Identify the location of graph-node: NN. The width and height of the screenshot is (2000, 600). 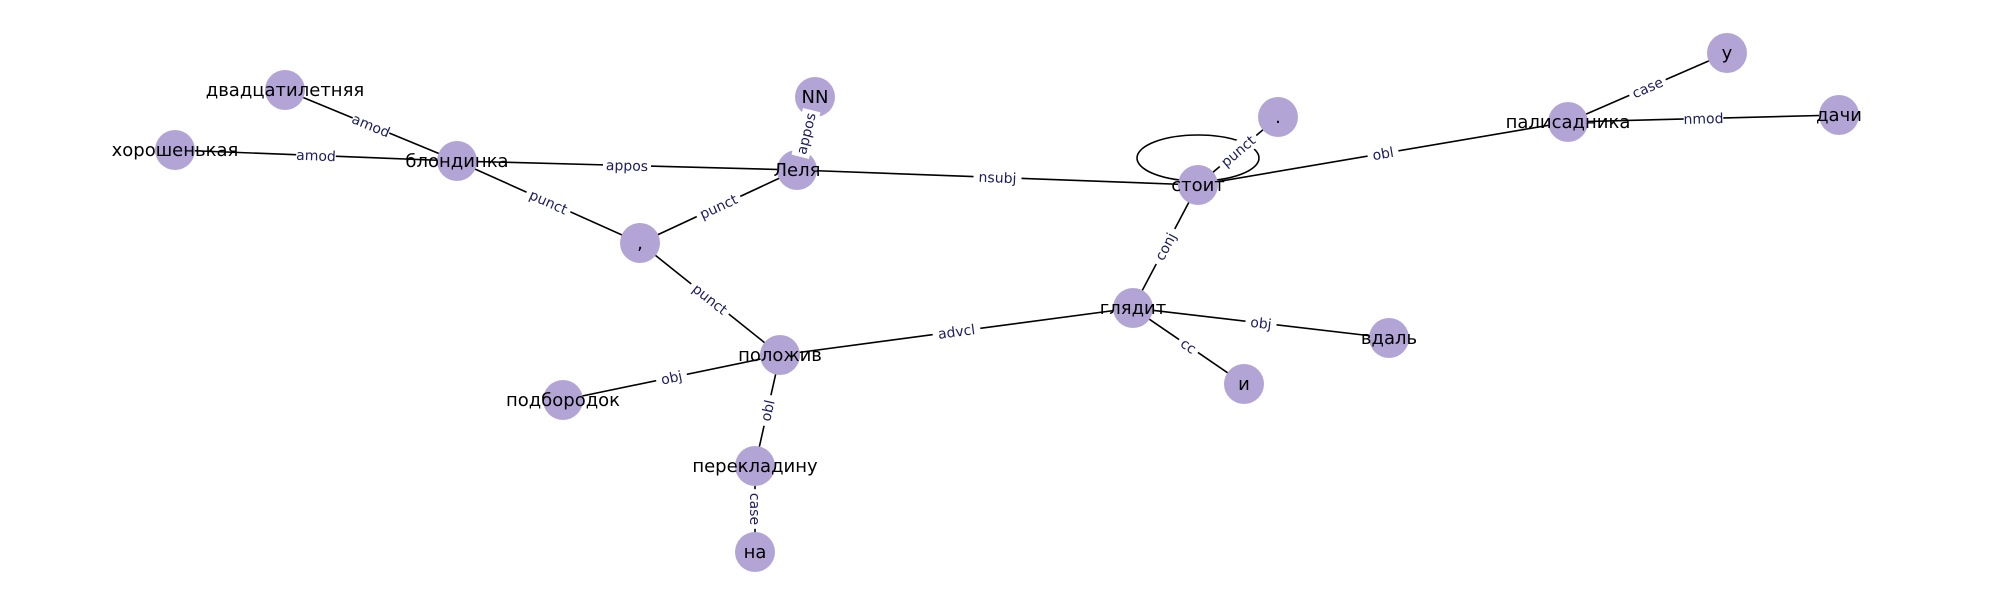
(815, 97).